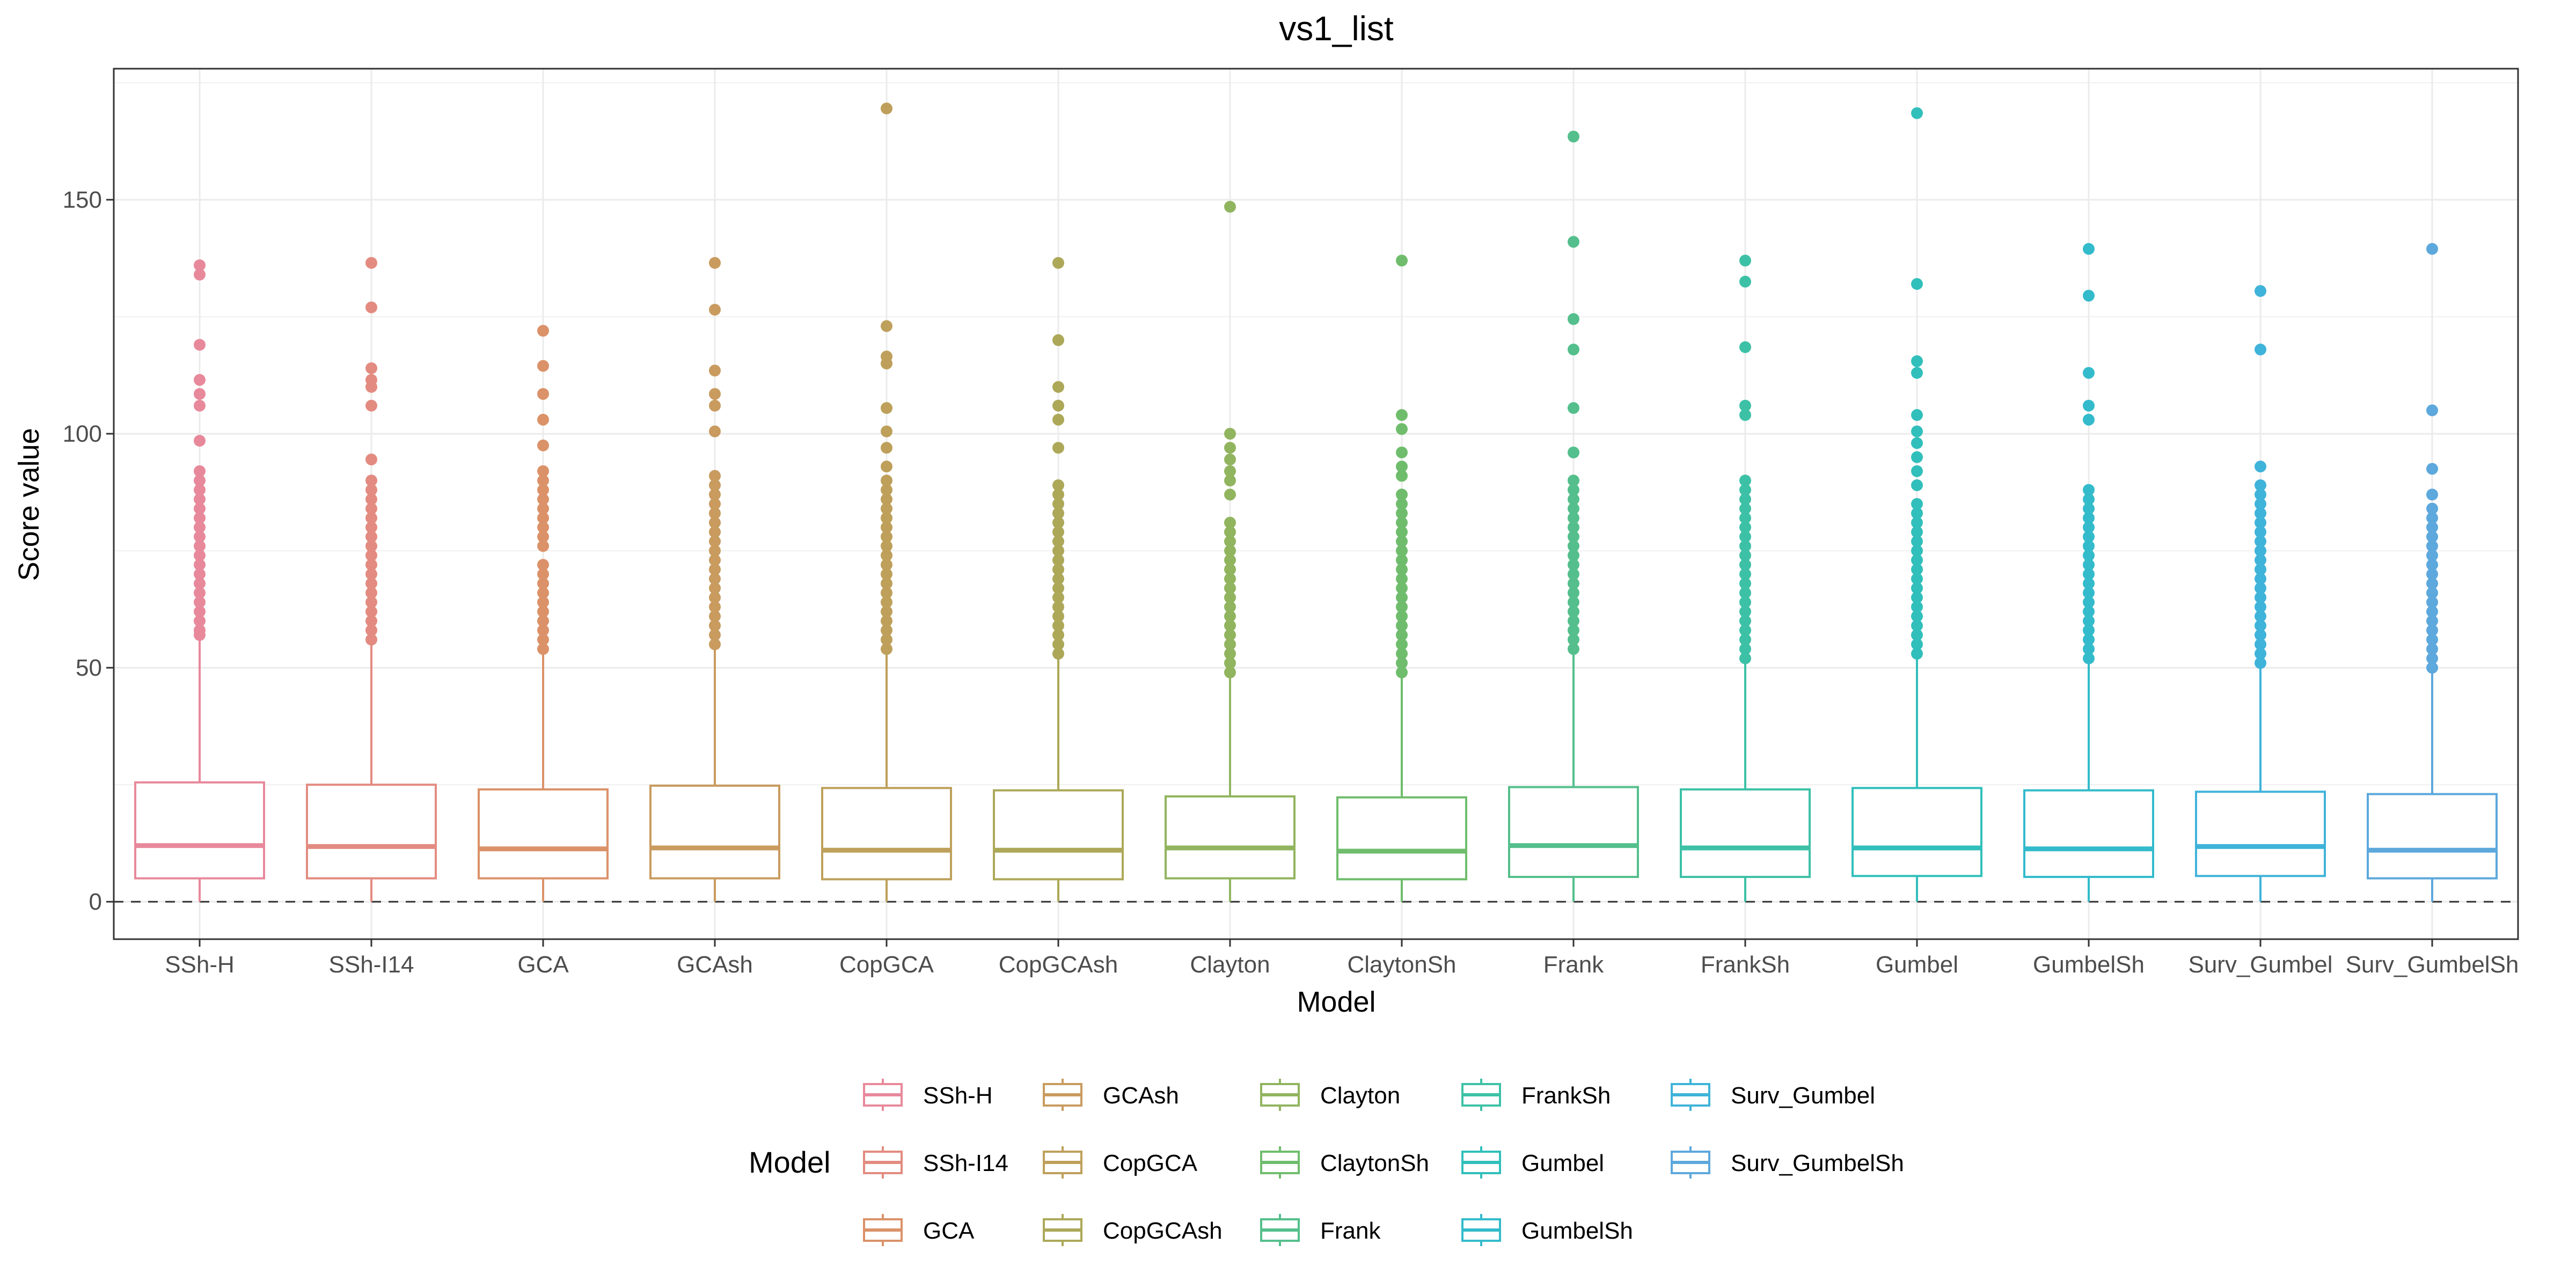  What do you see at coordinates (1163, 1231) in the screenshot?
I see `legend-label: CopGCAsh` at bounding box center [1163, 1231].